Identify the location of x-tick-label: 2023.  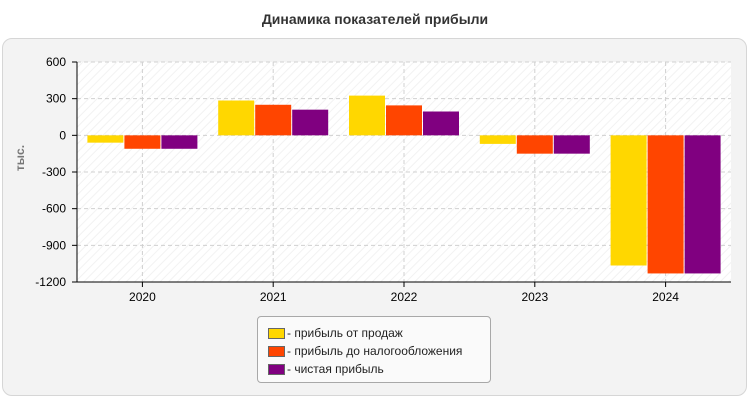
(534, 297).